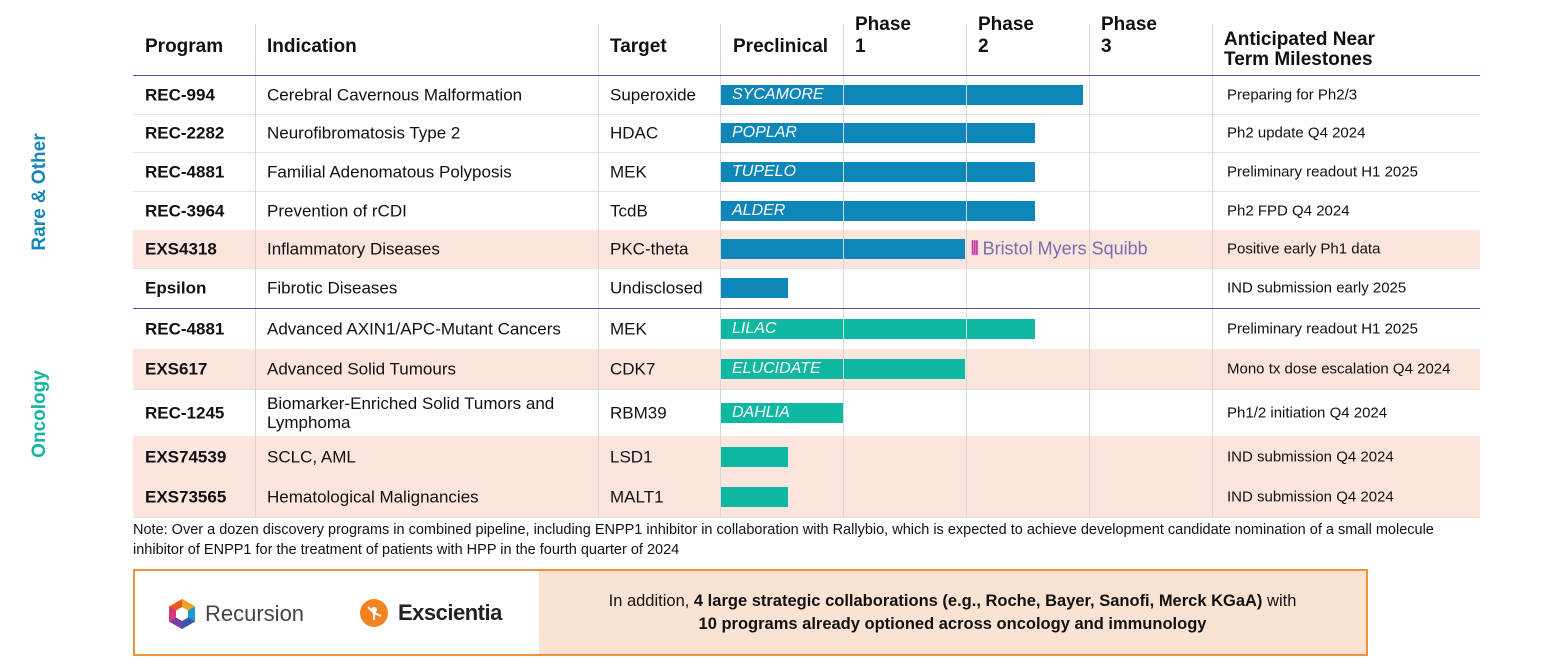  I want to click on milestone-cell: Ph2 update Q4 2024, so click(1296, 133).